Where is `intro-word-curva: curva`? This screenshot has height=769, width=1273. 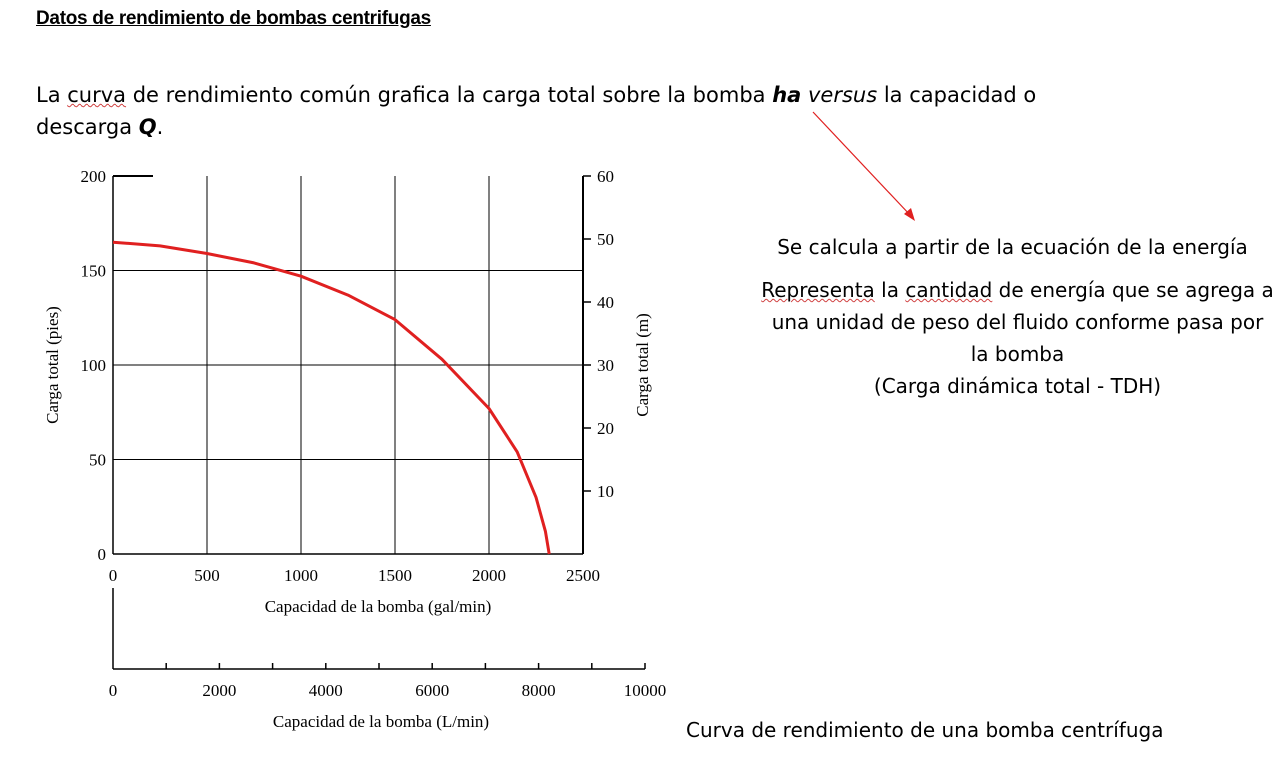 intro-word-curva: curva is located at coordinates (97, 95).